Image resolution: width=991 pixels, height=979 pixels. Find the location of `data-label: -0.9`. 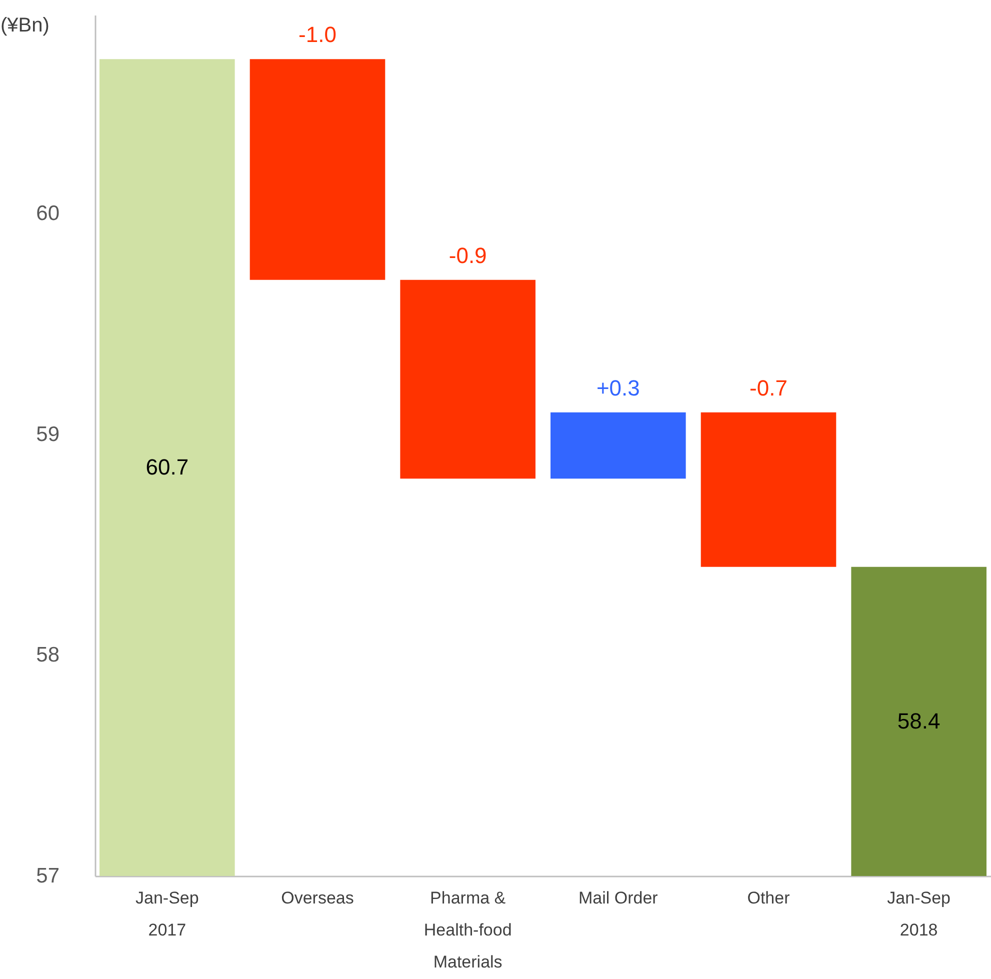

data-label: -0.9 is located at coordinates (467, 255).